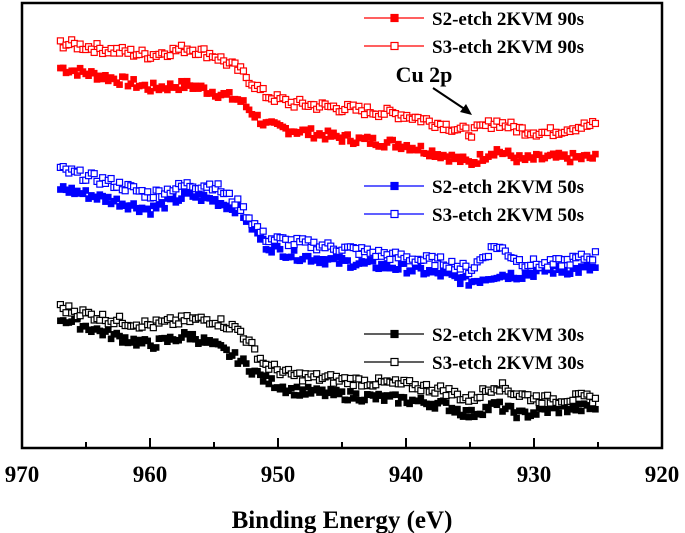  I want to click on legend-label: S3-etch 2KVM 90s, so click(508, 47).